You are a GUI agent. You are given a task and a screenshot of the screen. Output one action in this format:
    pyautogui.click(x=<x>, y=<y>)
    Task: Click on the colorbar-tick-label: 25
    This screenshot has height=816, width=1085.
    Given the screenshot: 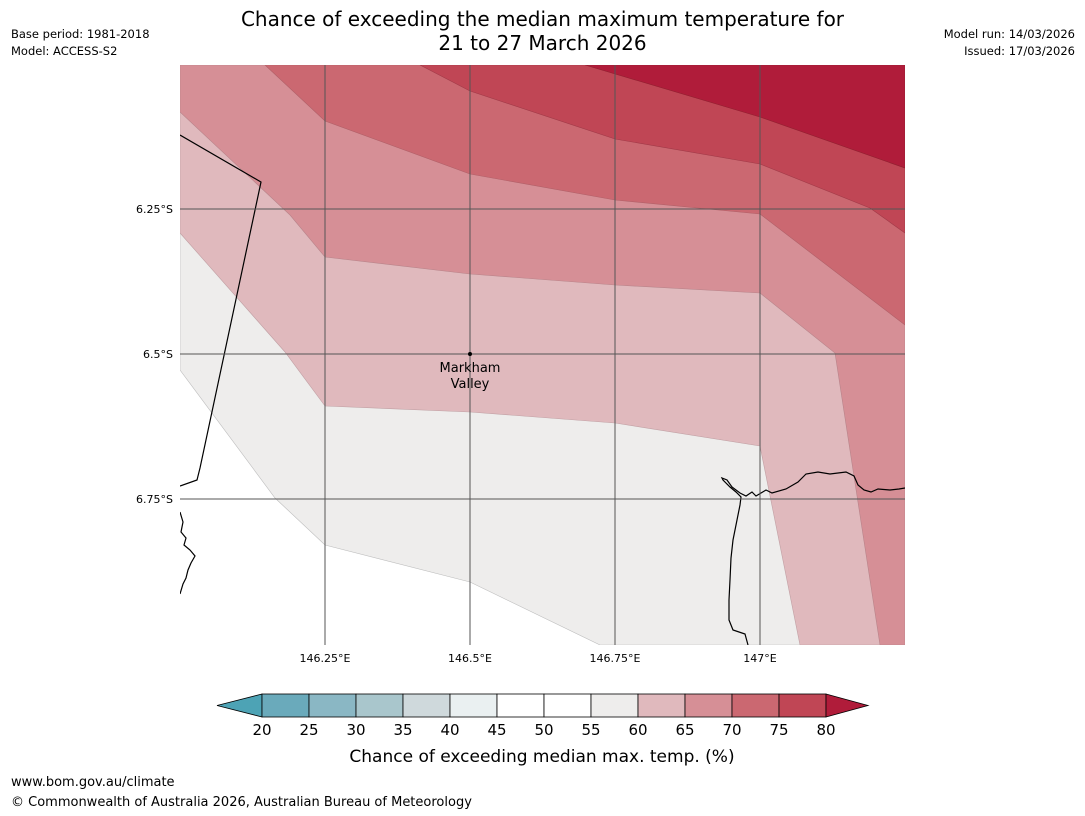 What is the action you would take?
    pyautogui.click(x=308, y=730)
    